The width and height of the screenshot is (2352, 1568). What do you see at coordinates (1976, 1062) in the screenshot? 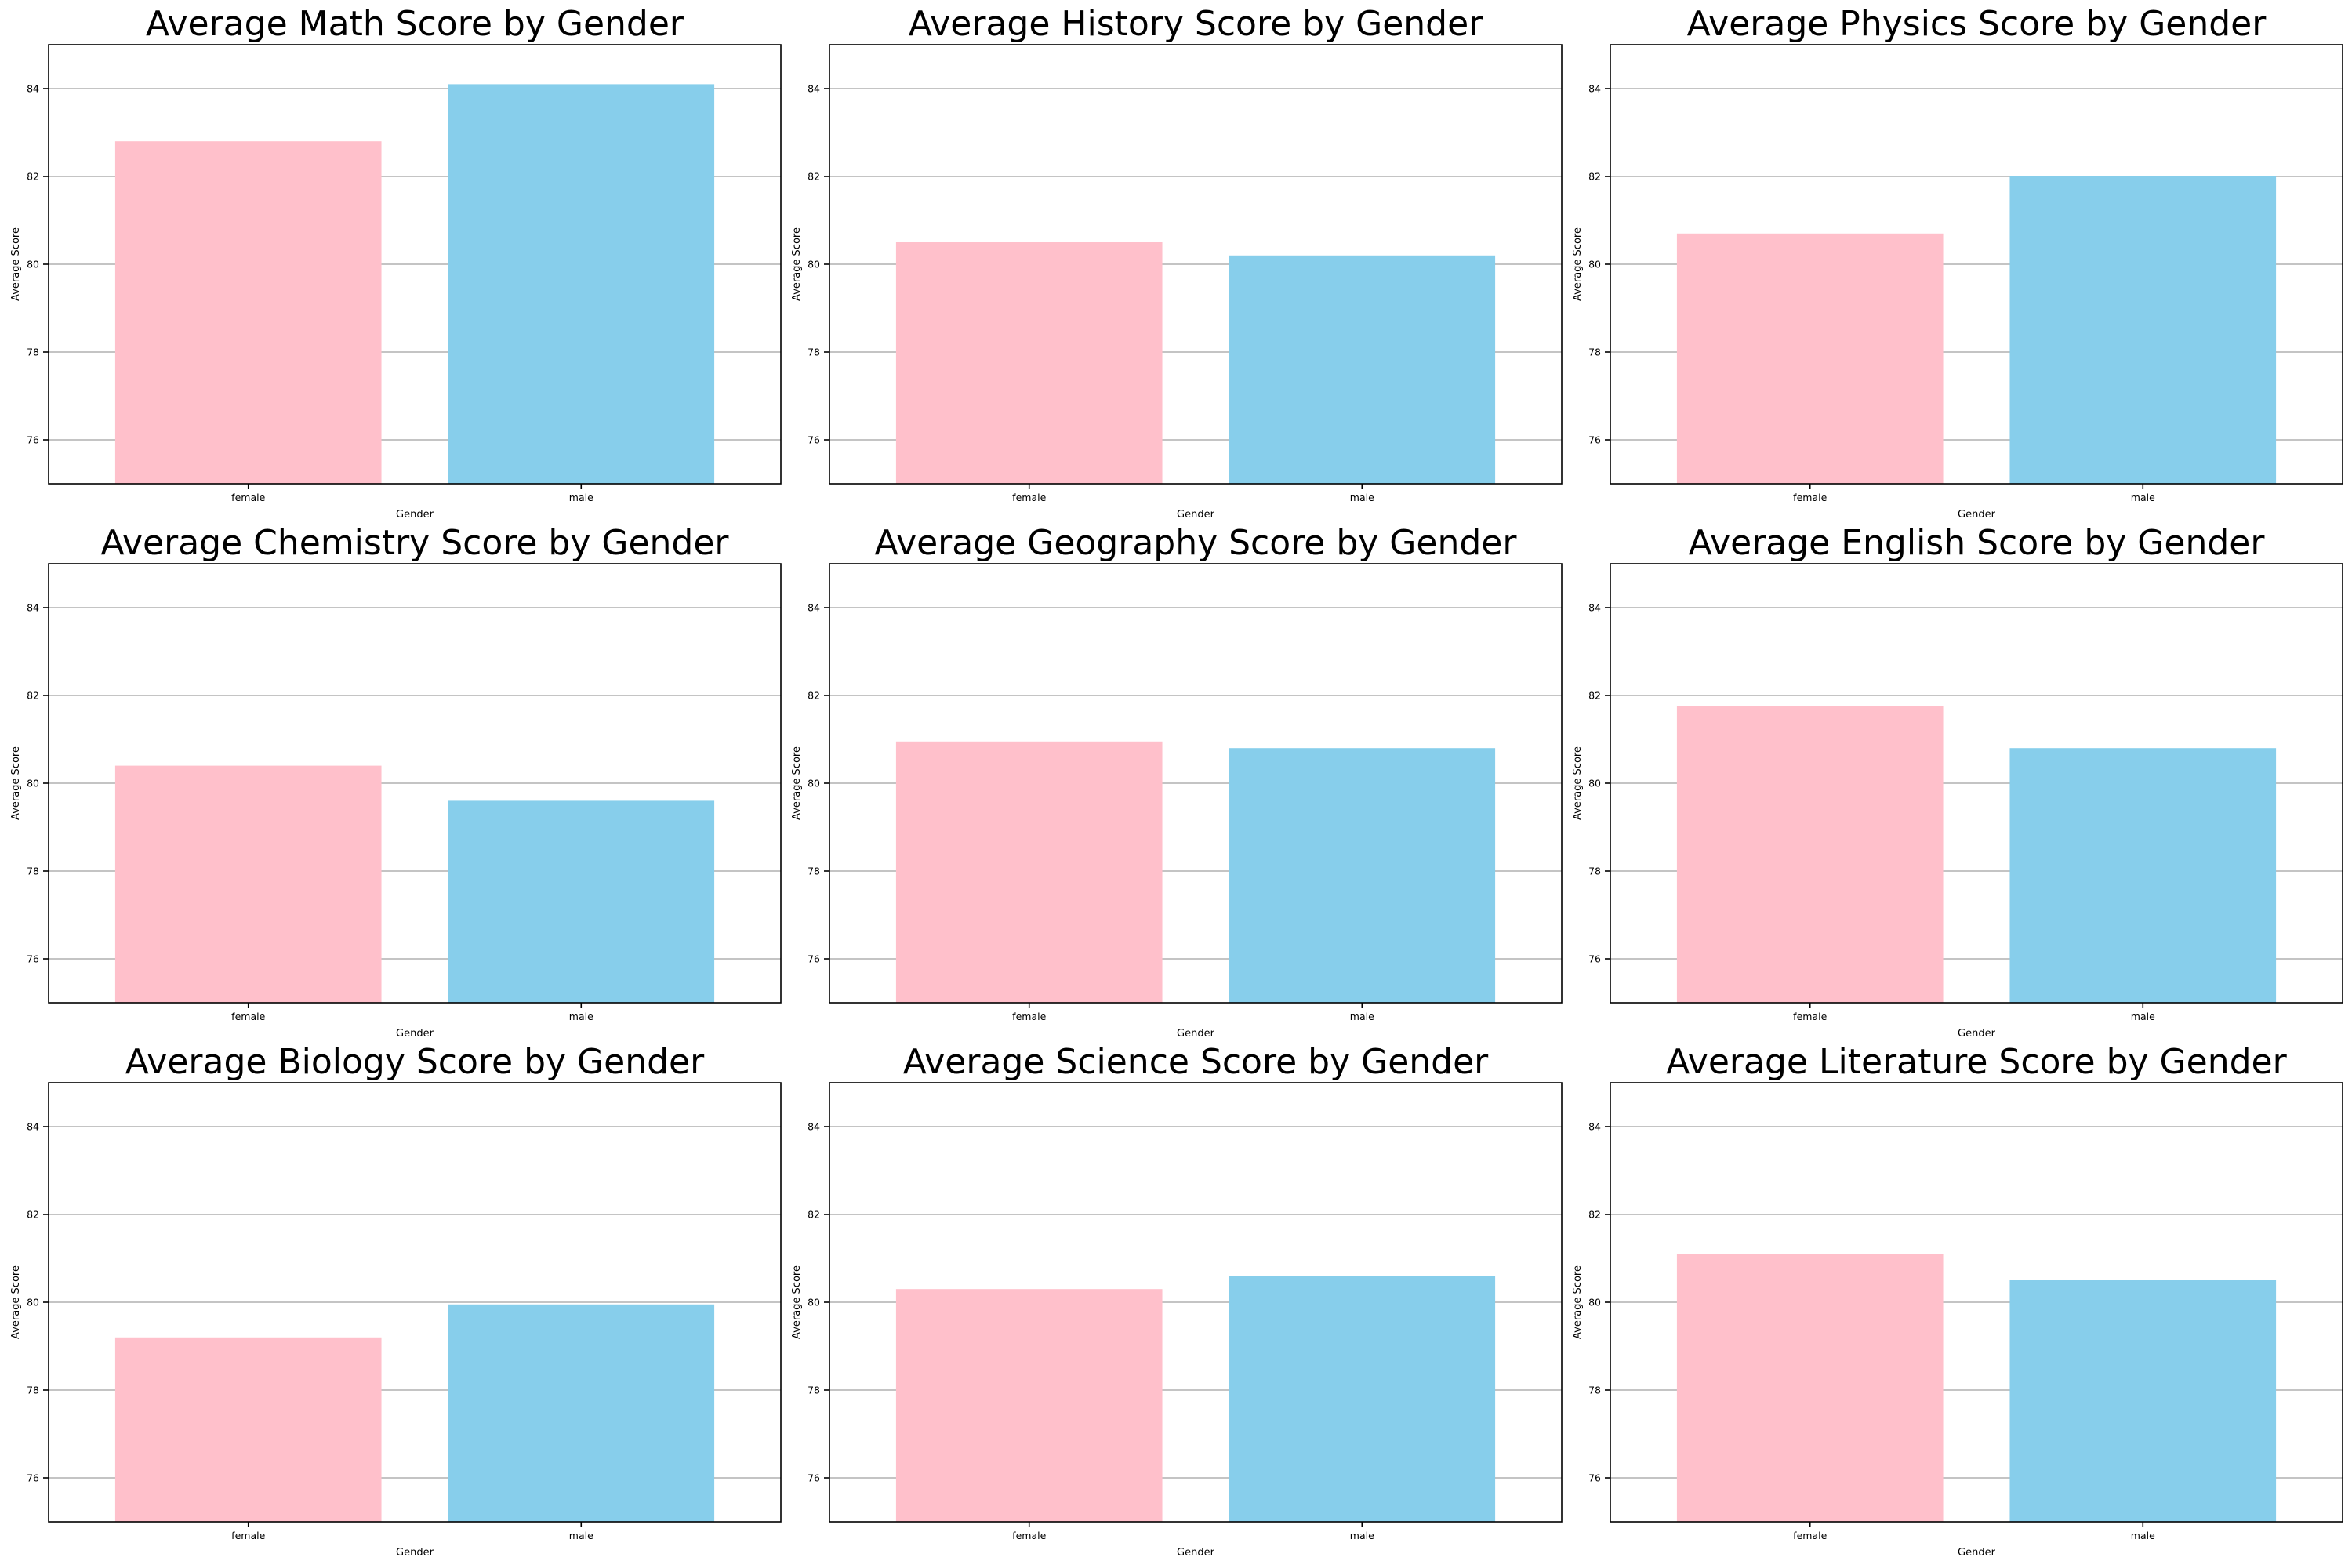
I see `chart-title: Average Literature Score by Gender` at bounding box center [1976, 1062].